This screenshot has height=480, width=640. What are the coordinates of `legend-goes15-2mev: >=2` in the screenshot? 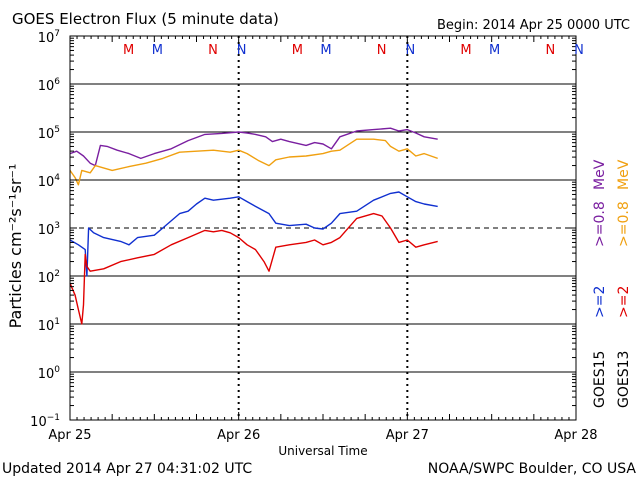 It's located at (600, 302).